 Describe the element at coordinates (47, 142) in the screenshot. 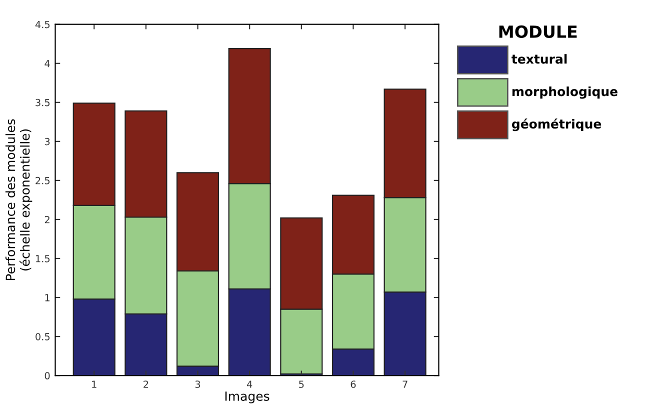

I see `y-tick-label: 3` at that location.